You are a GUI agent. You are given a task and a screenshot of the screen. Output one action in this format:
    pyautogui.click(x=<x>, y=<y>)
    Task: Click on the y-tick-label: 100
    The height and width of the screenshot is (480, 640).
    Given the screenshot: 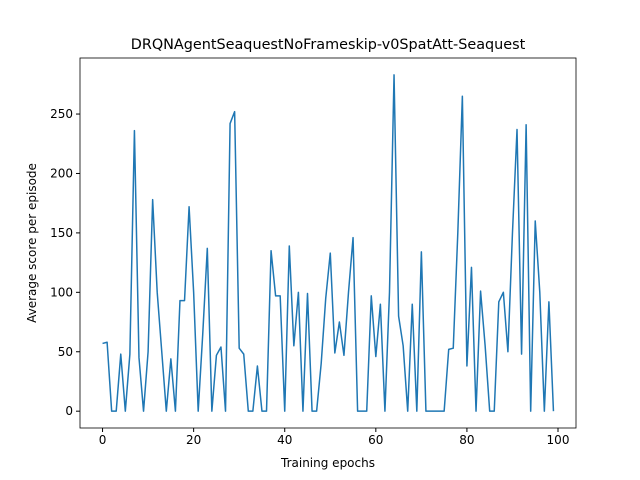 What is the action you would take?
    pyautogui.click(x=61, y=292)
    